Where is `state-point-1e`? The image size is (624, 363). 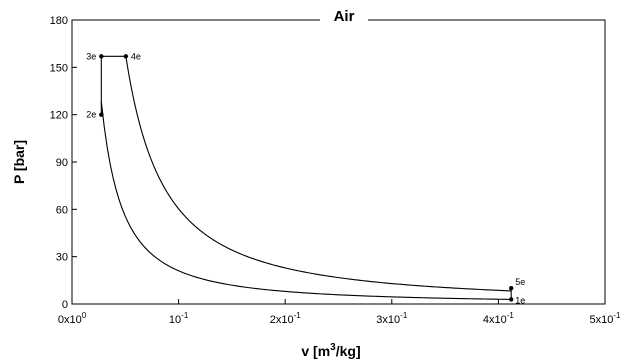
state-point-1e is located at coordinates (511, 299).